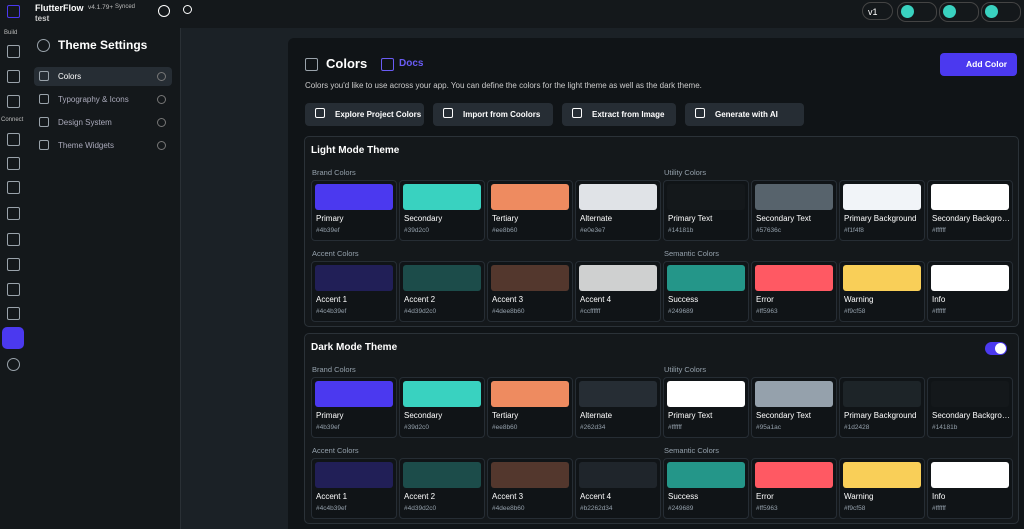 The width and height of the screenshot is (1024, 529). I want to click on rail-label: Connect, so click(12, 120).